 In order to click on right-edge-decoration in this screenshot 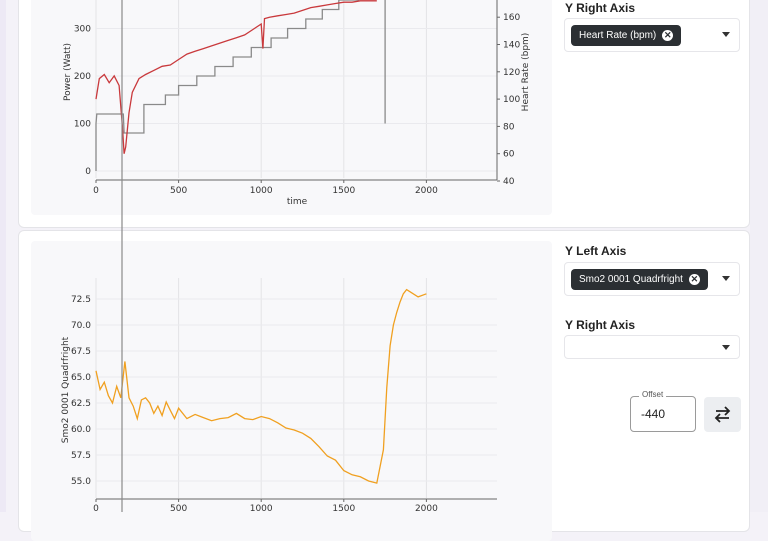, I will do `click(759, 256)`.